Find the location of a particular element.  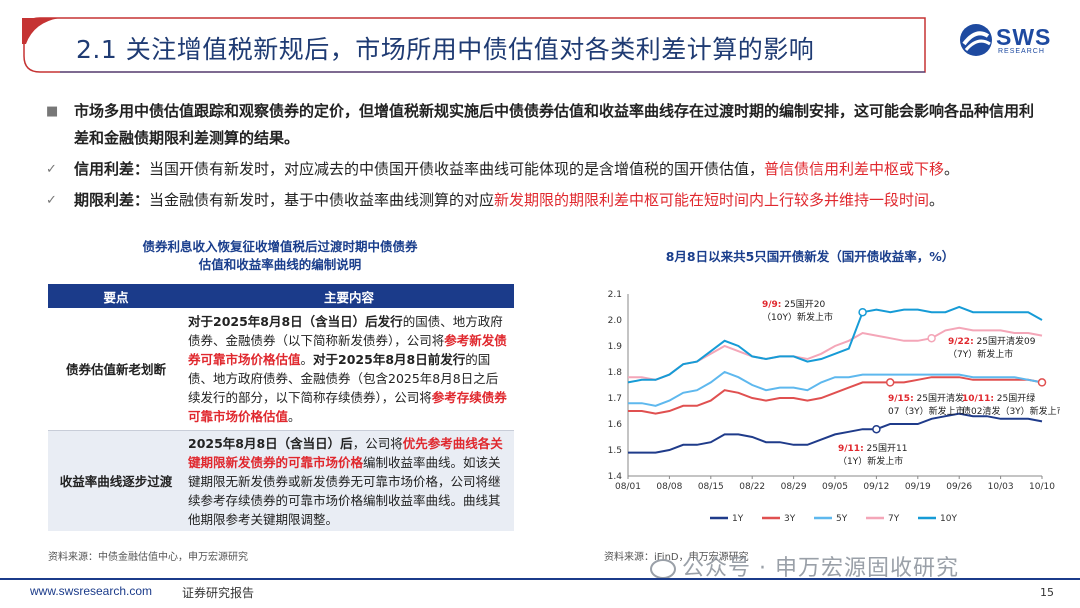

x-tick-label: 09/12 is located at coordinates (876, 487).